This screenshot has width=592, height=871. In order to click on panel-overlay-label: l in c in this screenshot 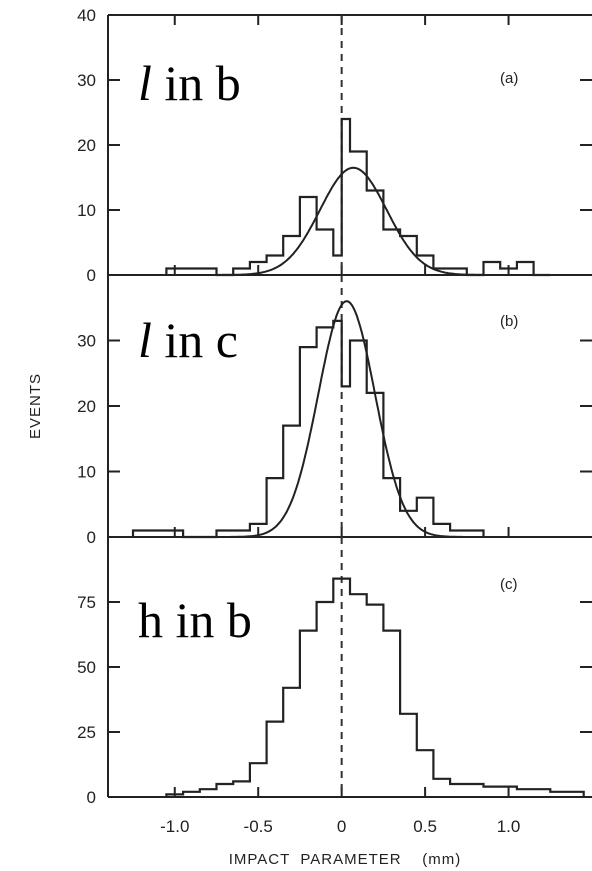, I will do `click(188, 340)`.